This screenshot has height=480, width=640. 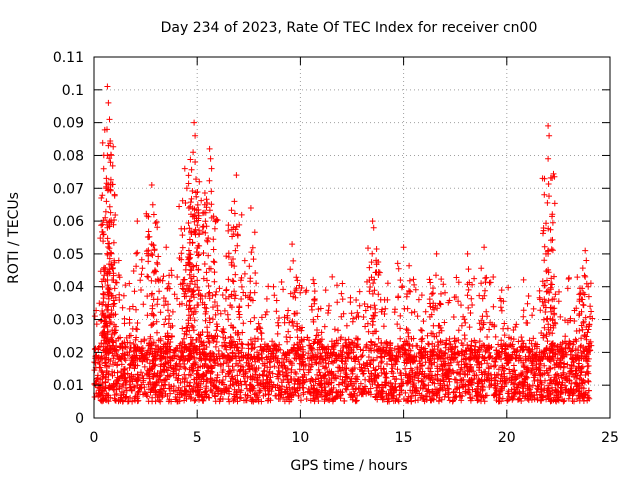 I want to click on y-tick-label: 0.11, so click(x=68, y=58).